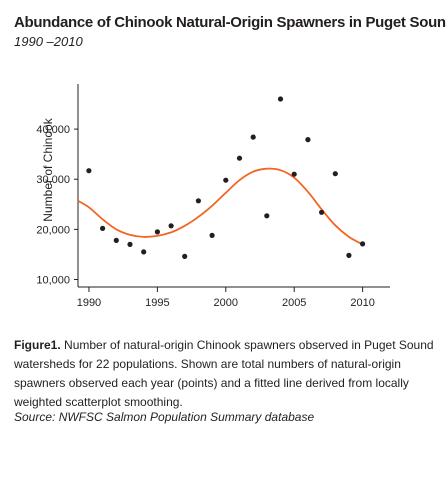 The image size is (446, 489). Describe the element at coordinates (294, 303) in the screenshot. I see `x-tick-label: 2005` at that location.